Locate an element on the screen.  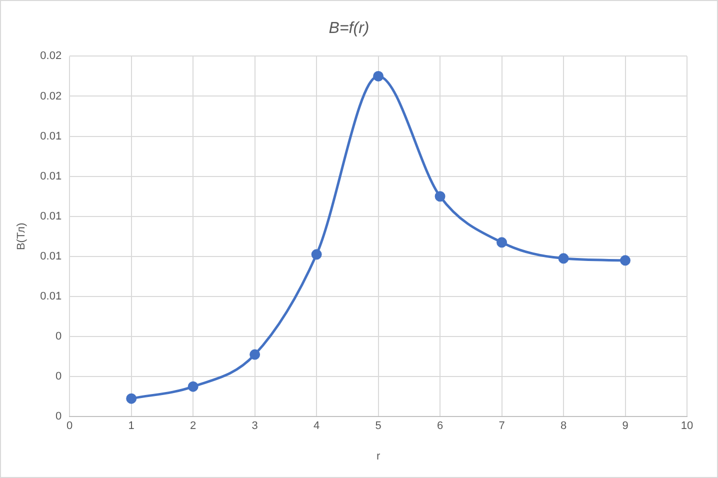
x-axis-title: r is located at coordinates (378, 456).